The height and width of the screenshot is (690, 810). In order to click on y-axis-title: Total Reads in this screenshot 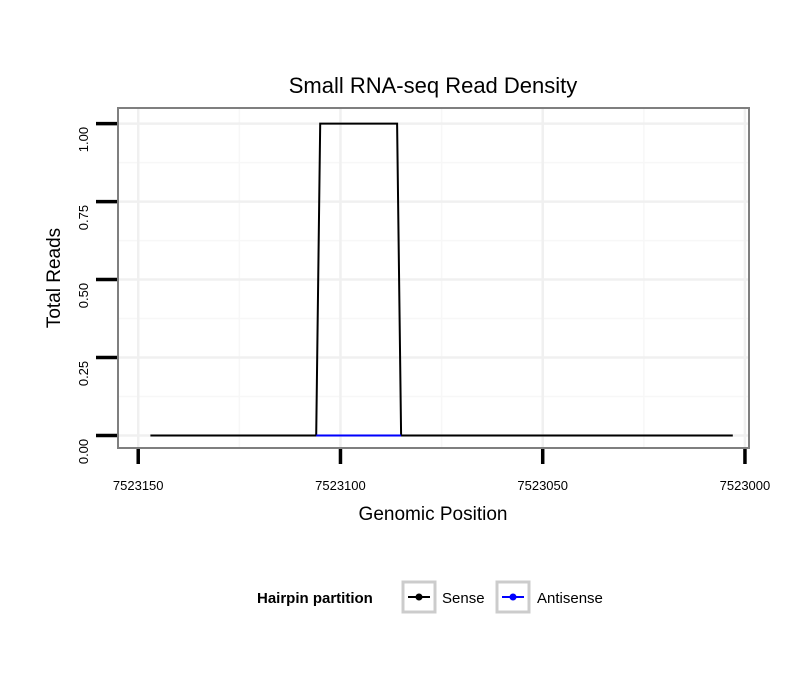, I will do `click(54, 278)`.